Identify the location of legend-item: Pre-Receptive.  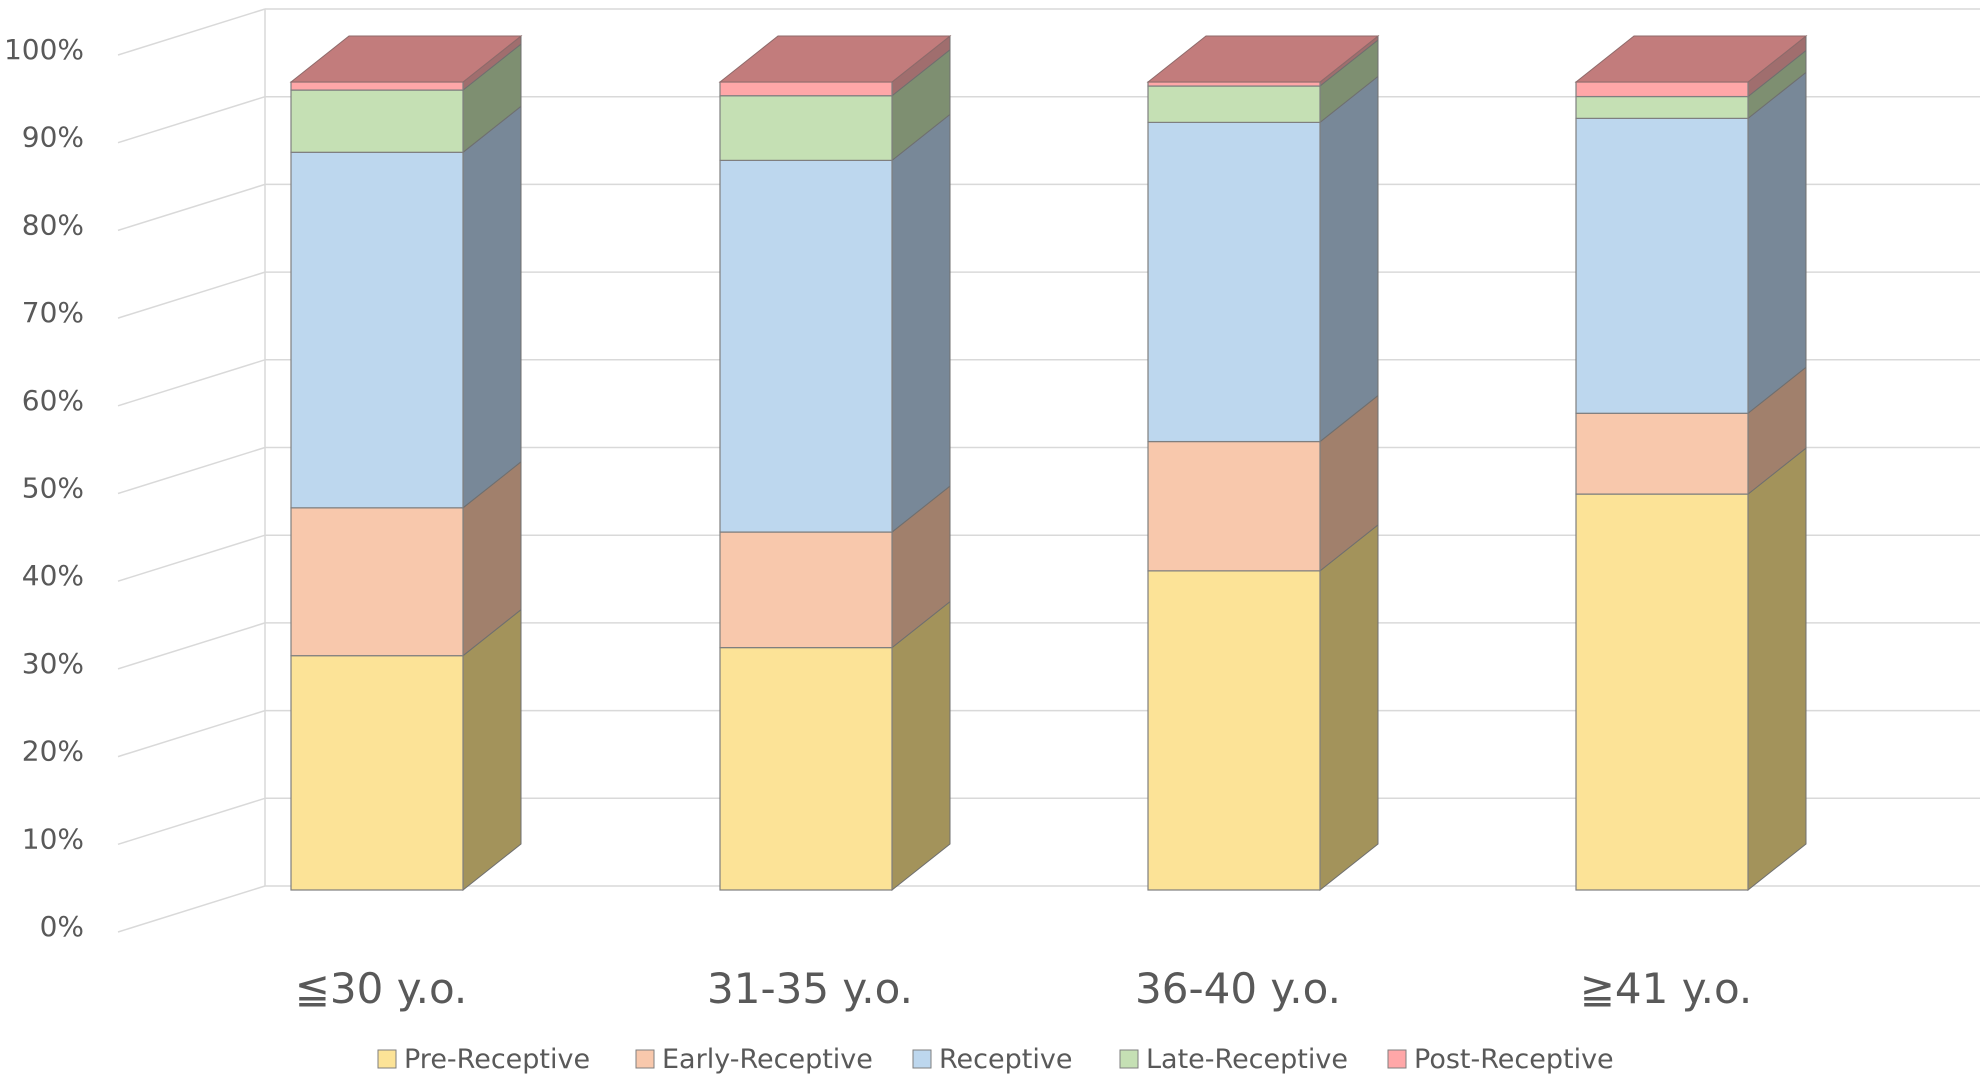
(483, 1059).